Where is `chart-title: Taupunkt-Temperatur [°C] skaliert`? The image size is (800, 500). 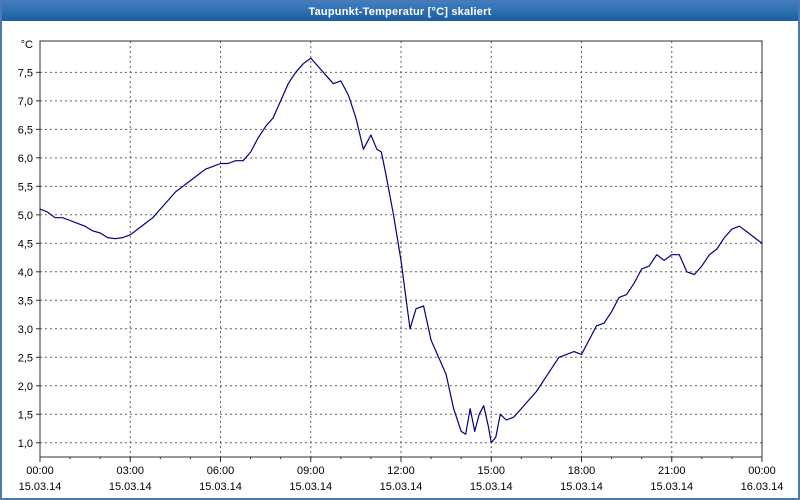 chart-title: Taupunkt-Temperatur [°C] skaliert is located at coordinates (400, 11).